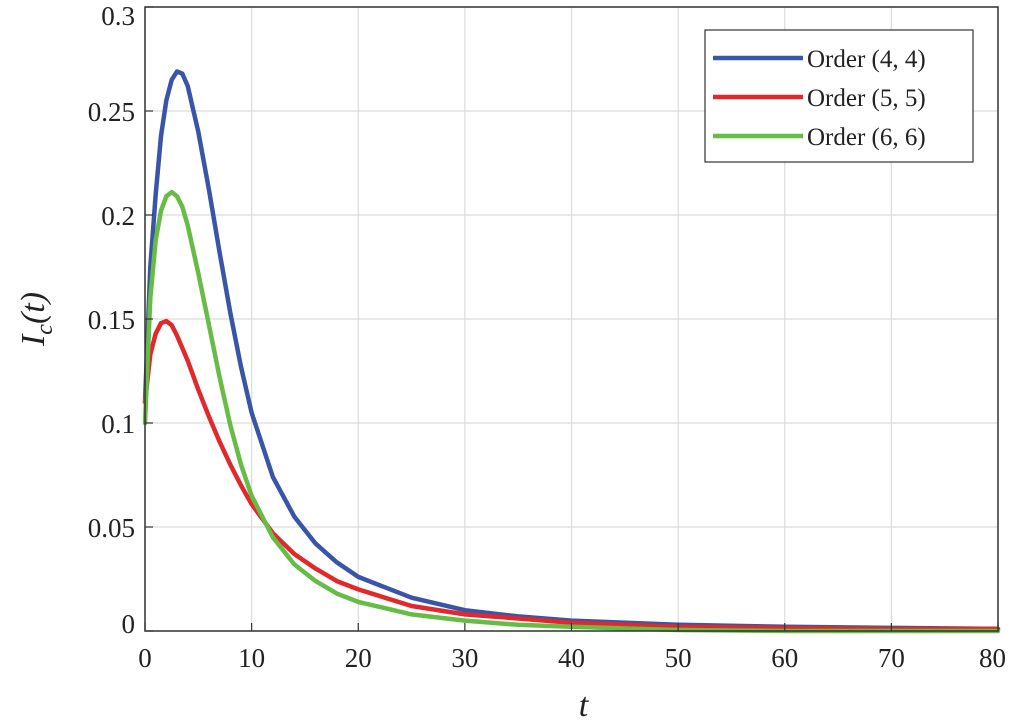 The width and height of the screenshot is (1015, 720). I want to click on x-tick-label: 0, so click(145, 658).